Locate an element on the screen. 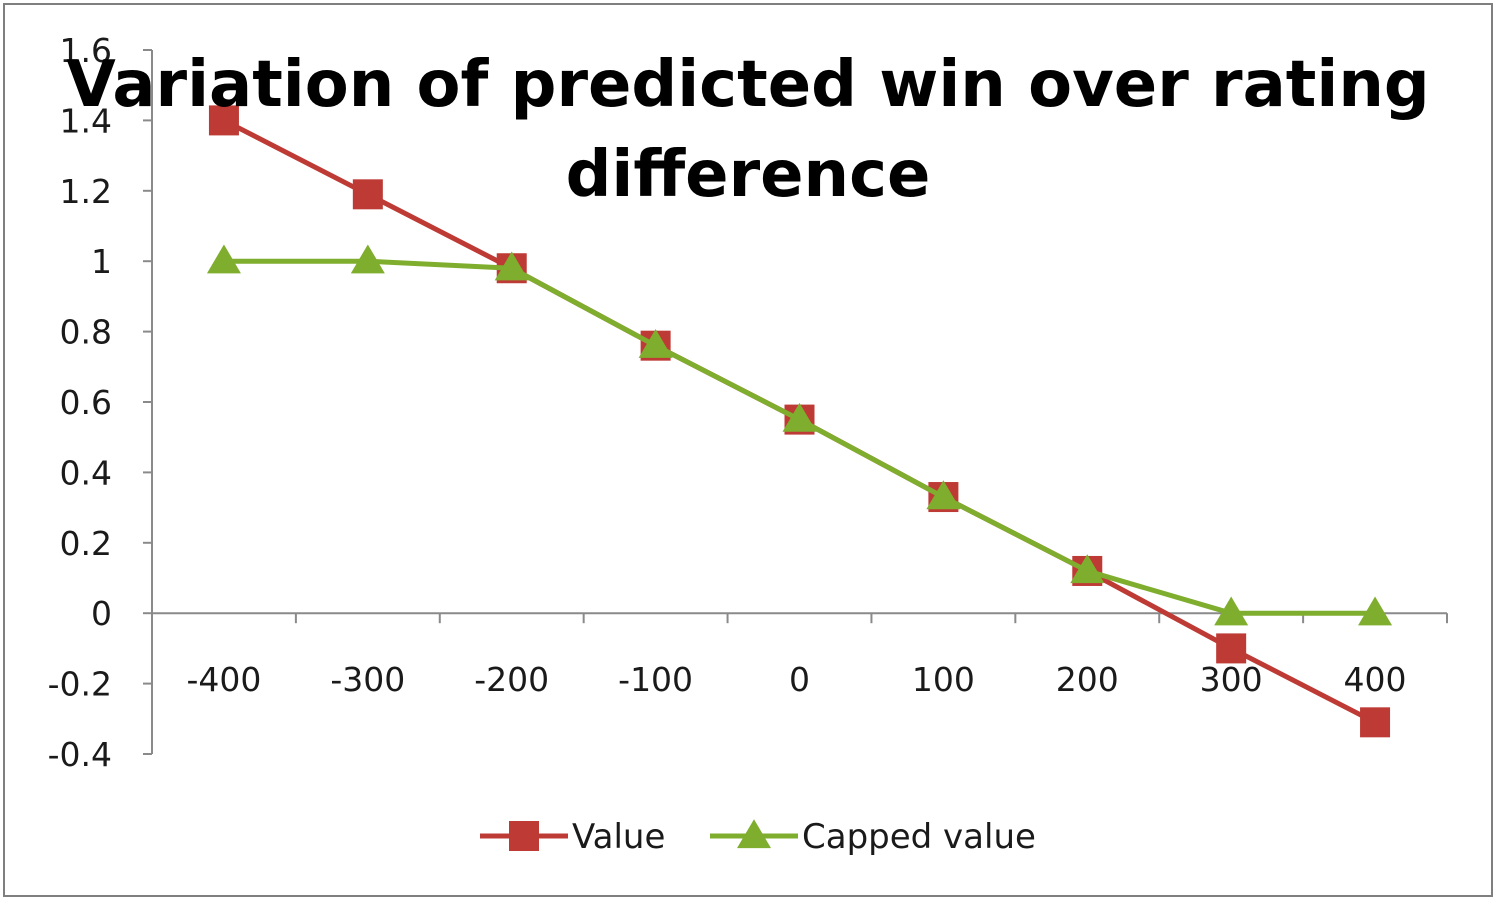 The height and width of the screenshot is (903, 1499). legend-item: Value is located at coordinates (572, 837).